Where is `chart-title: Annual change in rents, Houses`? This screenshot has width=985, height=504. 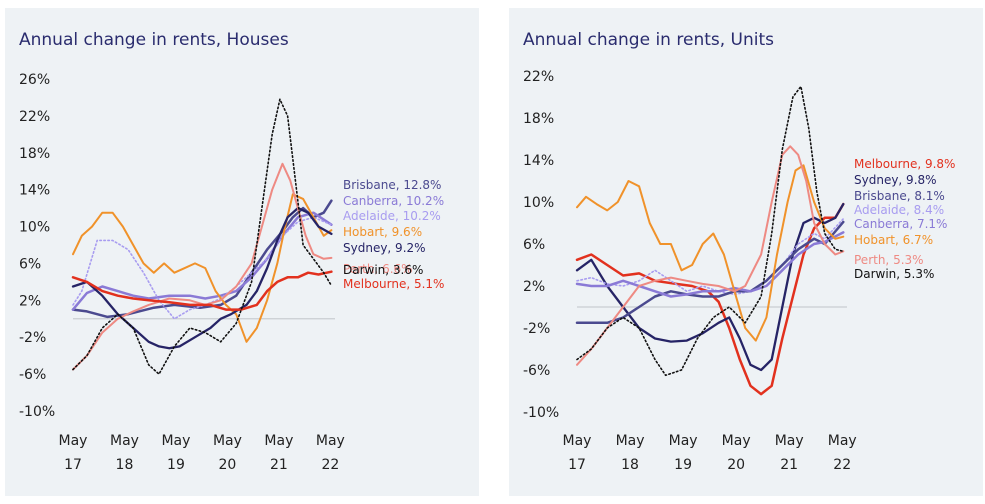 chart-title: Annual change in rents, Houses is located at coordinates (154, 40).